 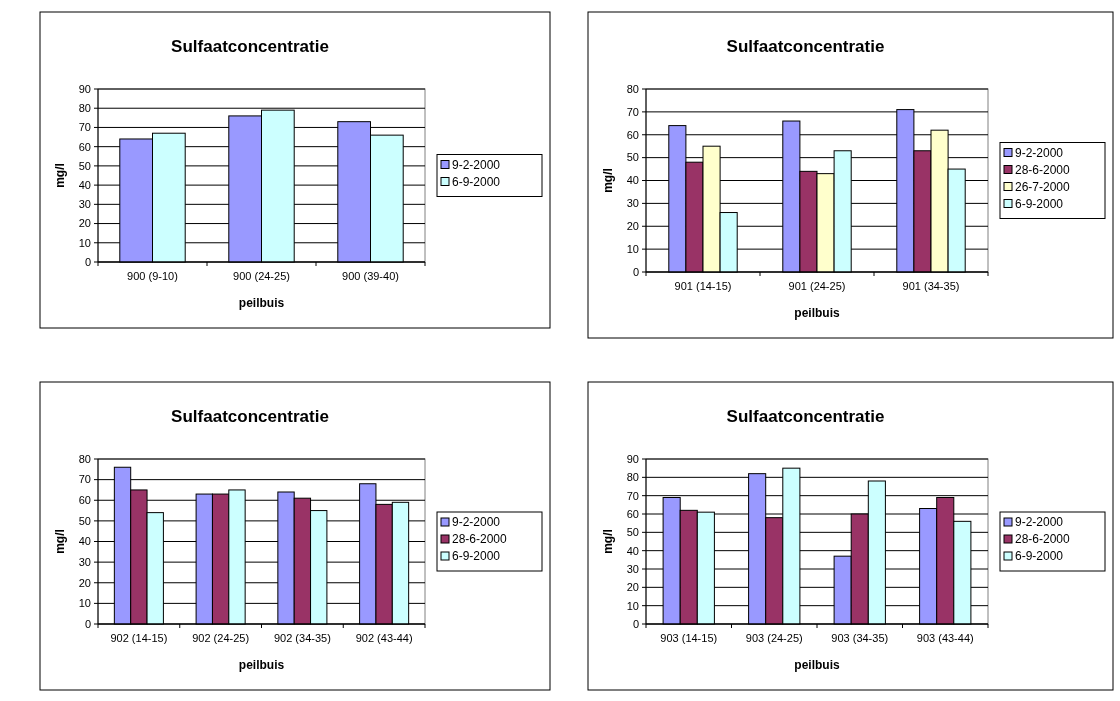 What do you see at coordinates (860, 638) in the screenshot?
I see `x-tick-label: 903 (34-35)` at bounding box center [860, 638].